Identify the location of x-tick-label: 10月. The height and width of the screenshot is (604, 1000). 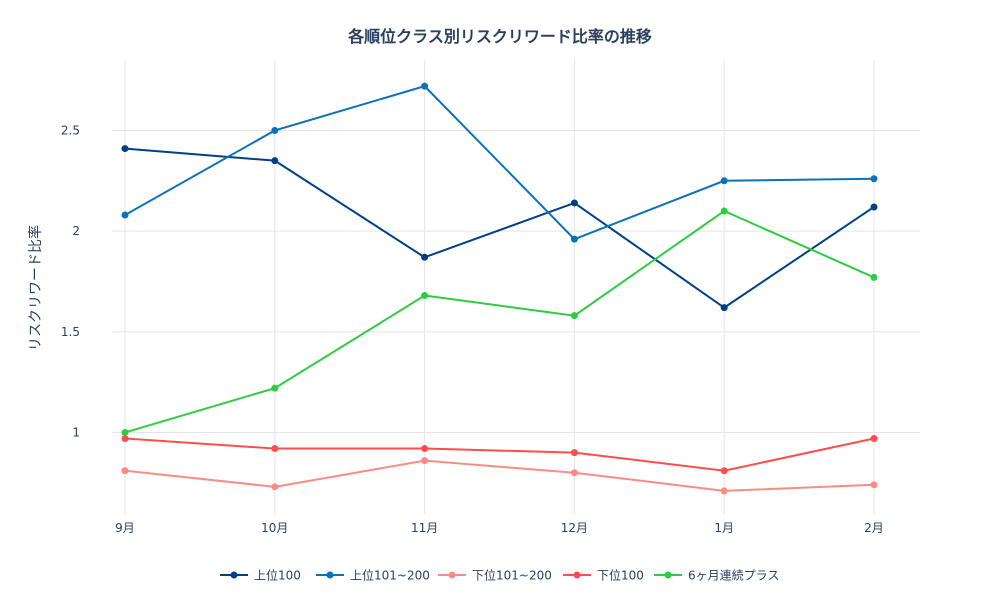
(274, 528).